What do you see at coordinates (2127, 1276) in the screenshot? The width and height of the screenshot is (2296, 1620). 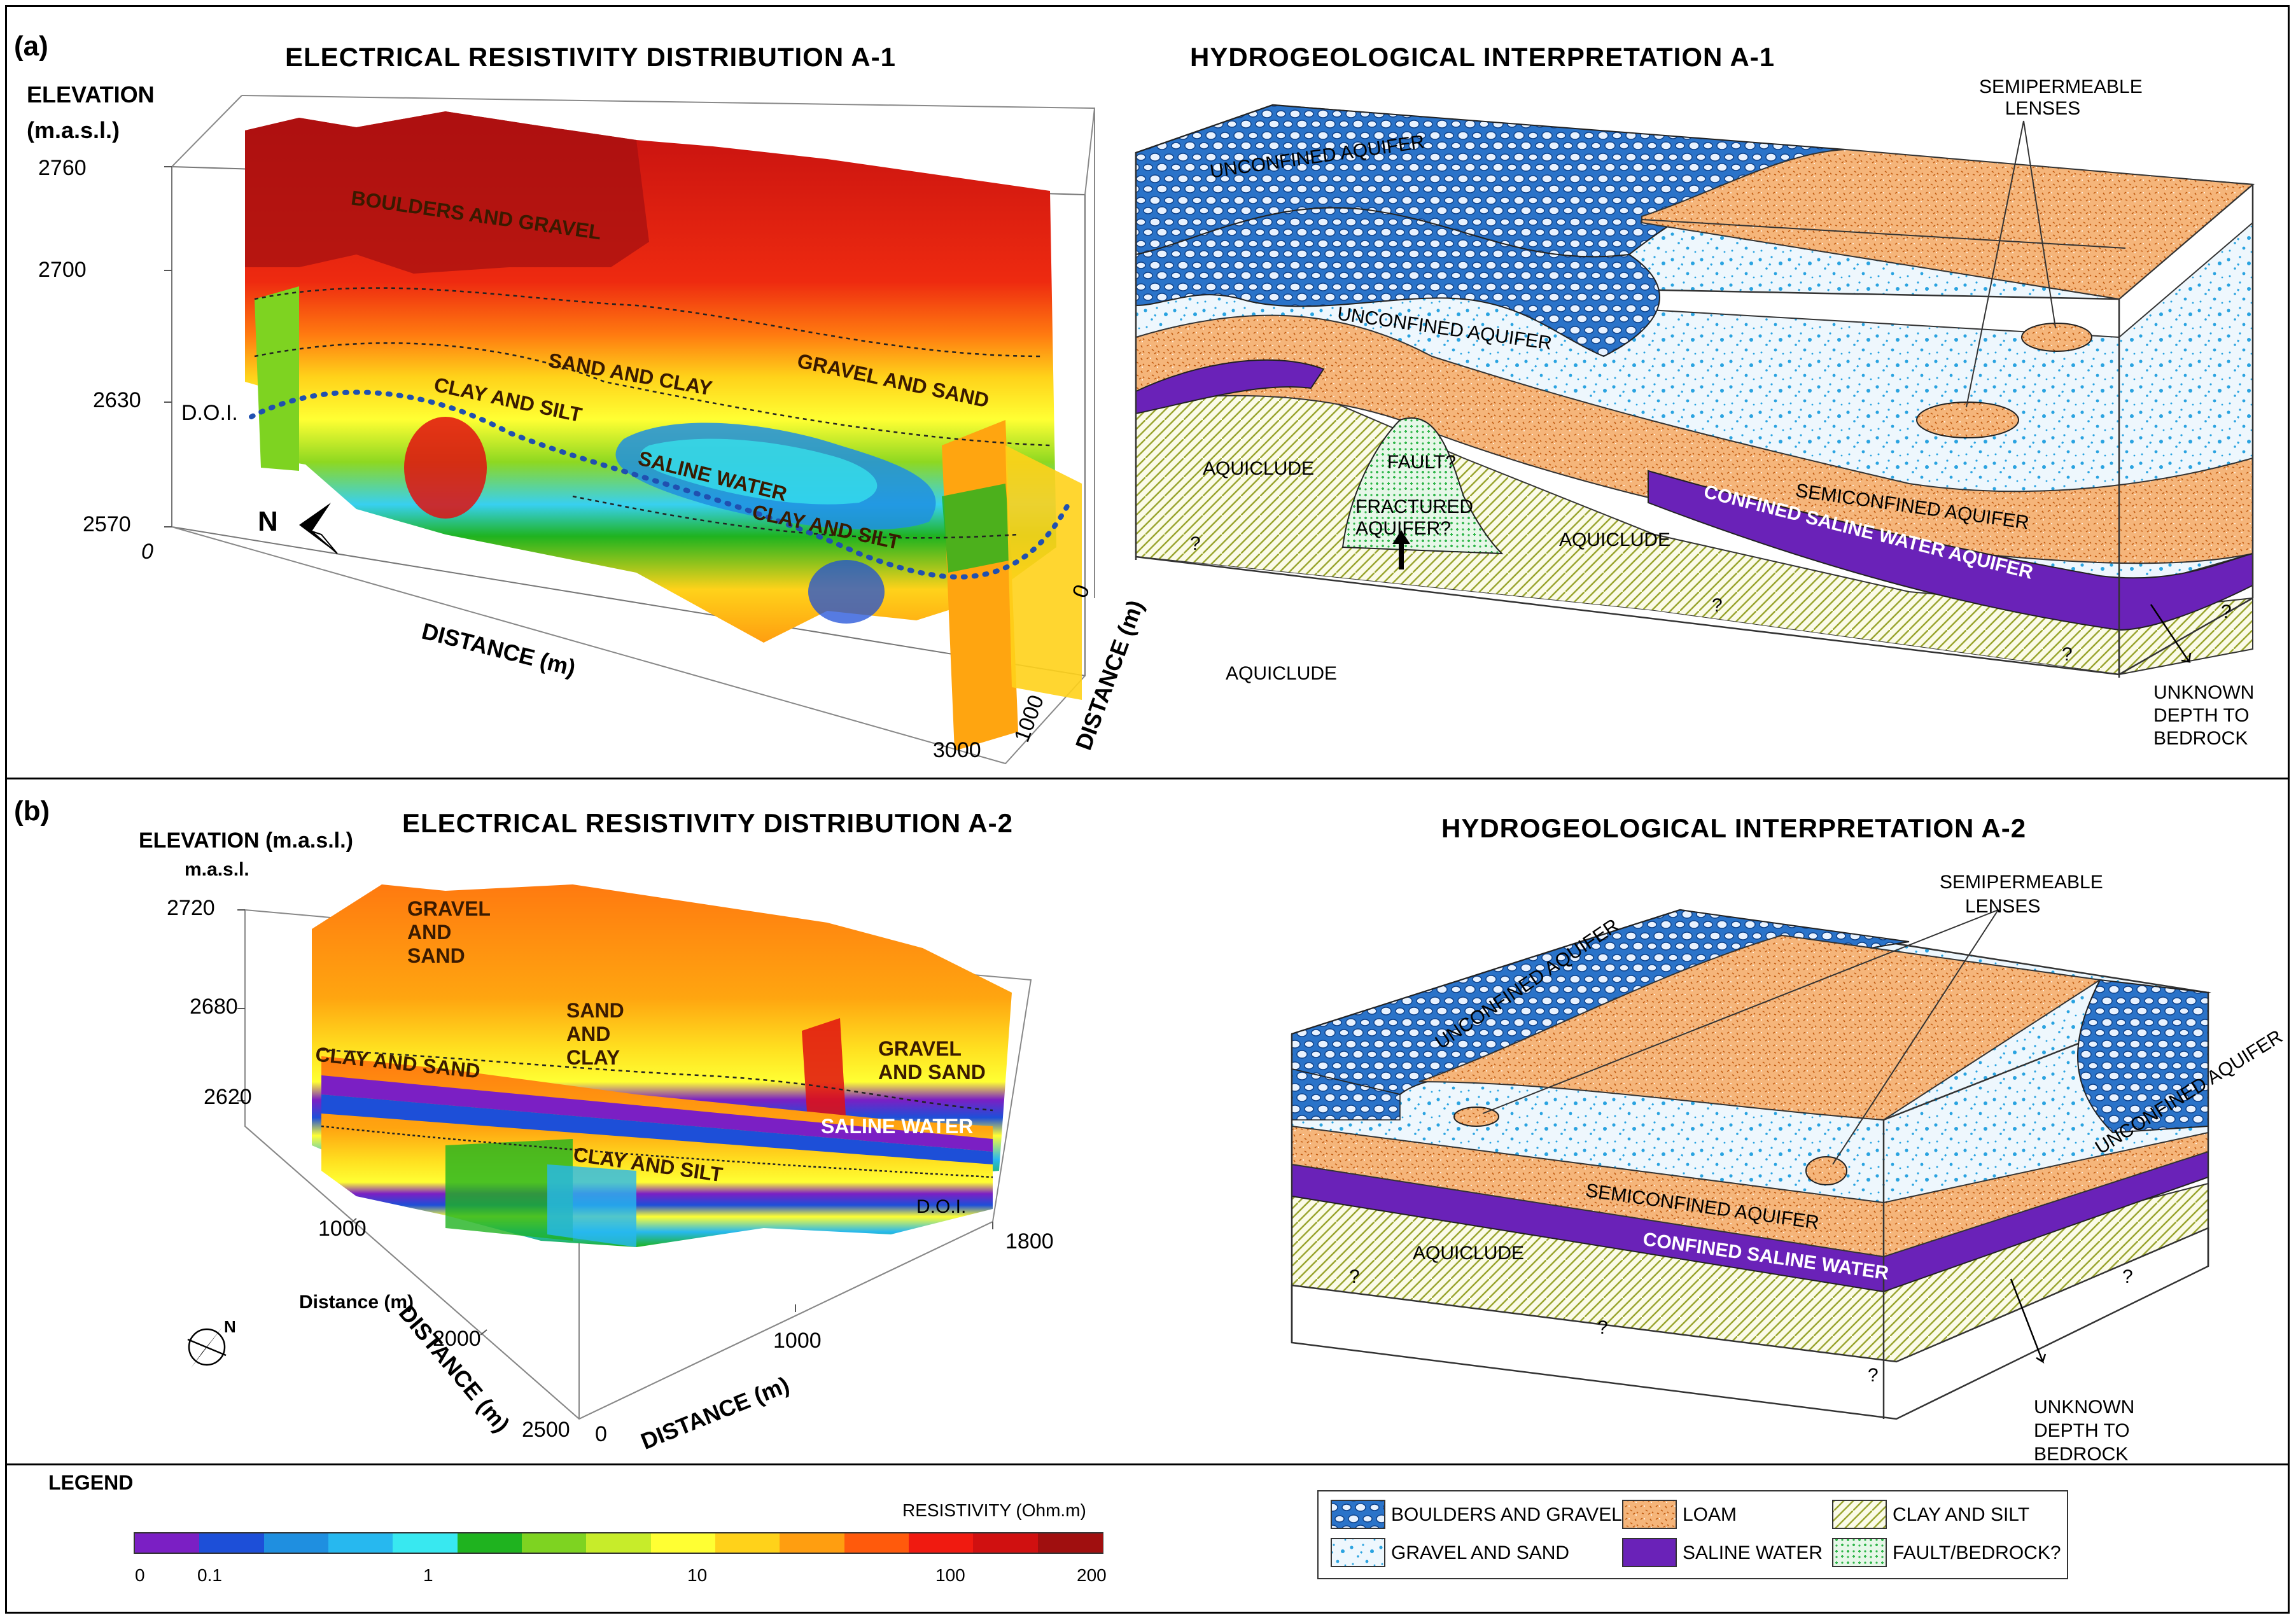 I see `b-q-4: ?` at bounding box center [2127, 1276].